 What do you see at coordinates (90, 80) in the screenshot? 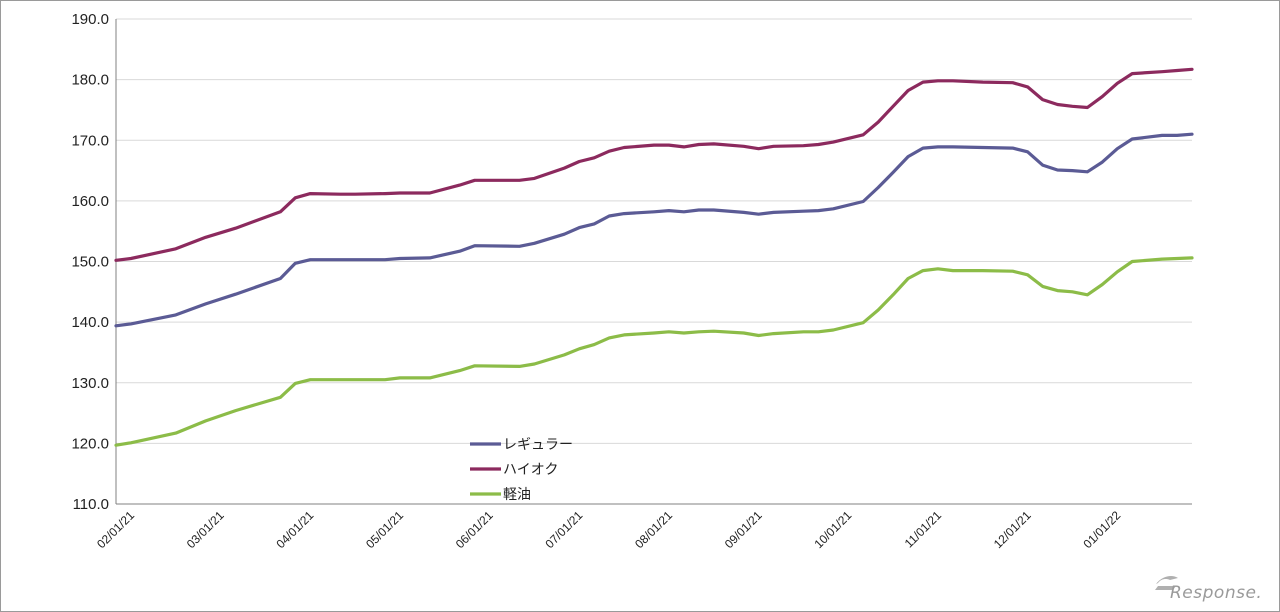
I see `y-tick-label: 180.0` at bounding box center [90, 80].